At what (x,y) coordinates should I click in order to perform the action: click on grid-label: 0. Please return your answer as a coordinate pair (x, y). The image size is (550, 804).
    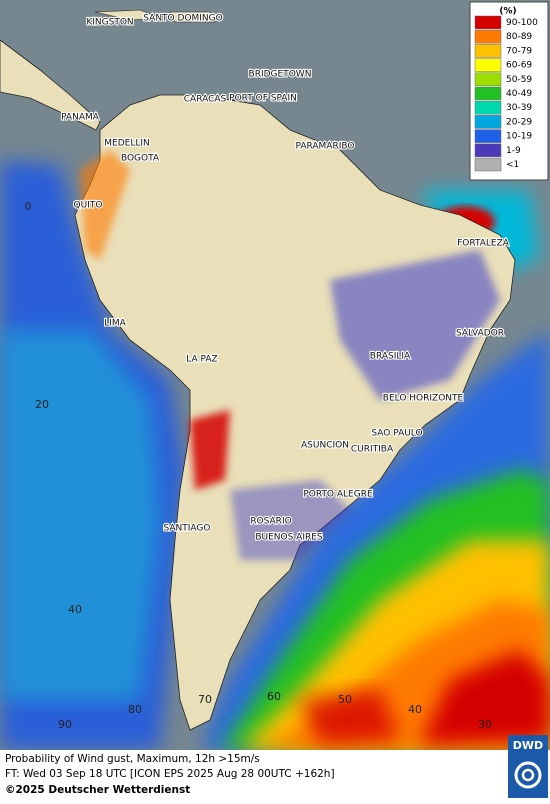
    Looking at the image, I should click on (28, 206).